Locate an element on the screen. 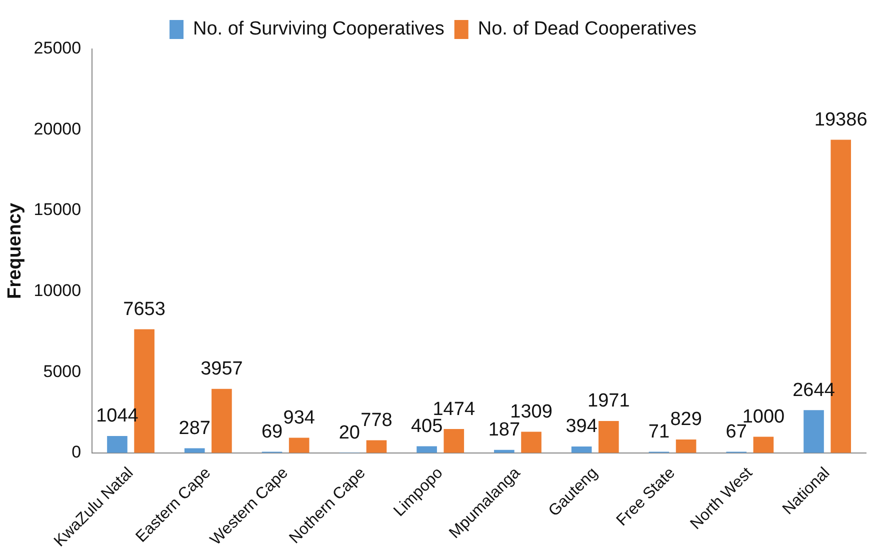 This screenshot has width=876, height=554. y-tick-label: 25000 is located at coordinates (58, 48).